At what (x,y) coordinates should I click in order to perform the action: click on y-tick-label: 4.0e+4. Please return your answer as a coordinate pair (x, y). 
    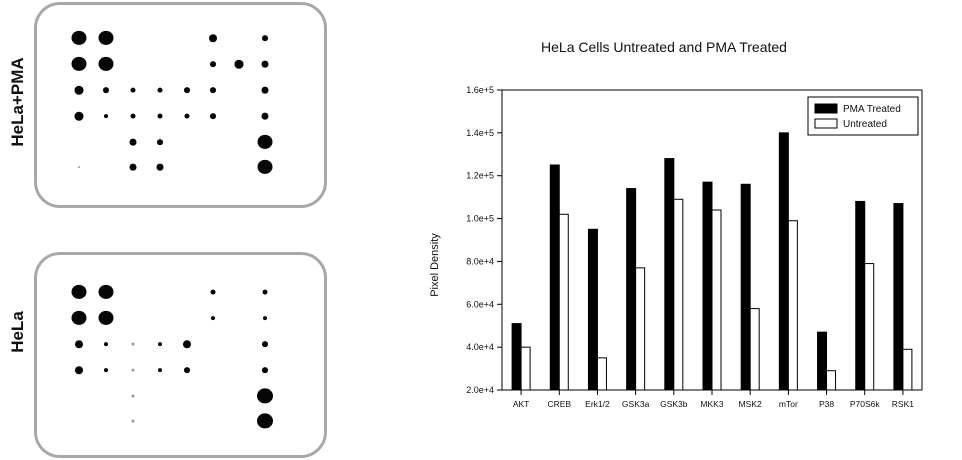
    Looking at the image, I should click on (480, 347).